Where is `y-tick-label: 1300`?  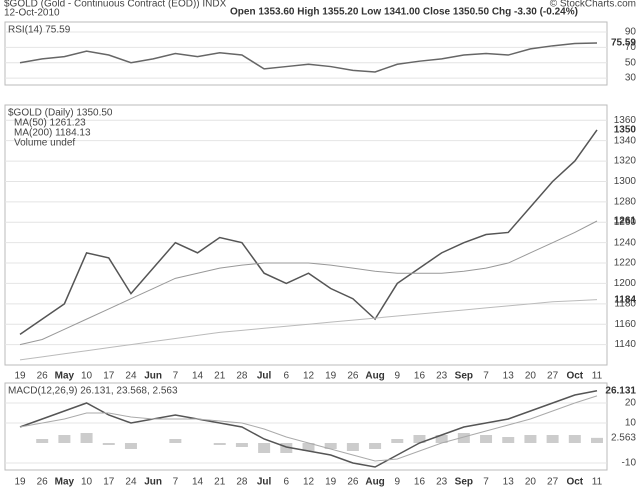
y-tick-label: 1300 is located at coordinates (625, 181).